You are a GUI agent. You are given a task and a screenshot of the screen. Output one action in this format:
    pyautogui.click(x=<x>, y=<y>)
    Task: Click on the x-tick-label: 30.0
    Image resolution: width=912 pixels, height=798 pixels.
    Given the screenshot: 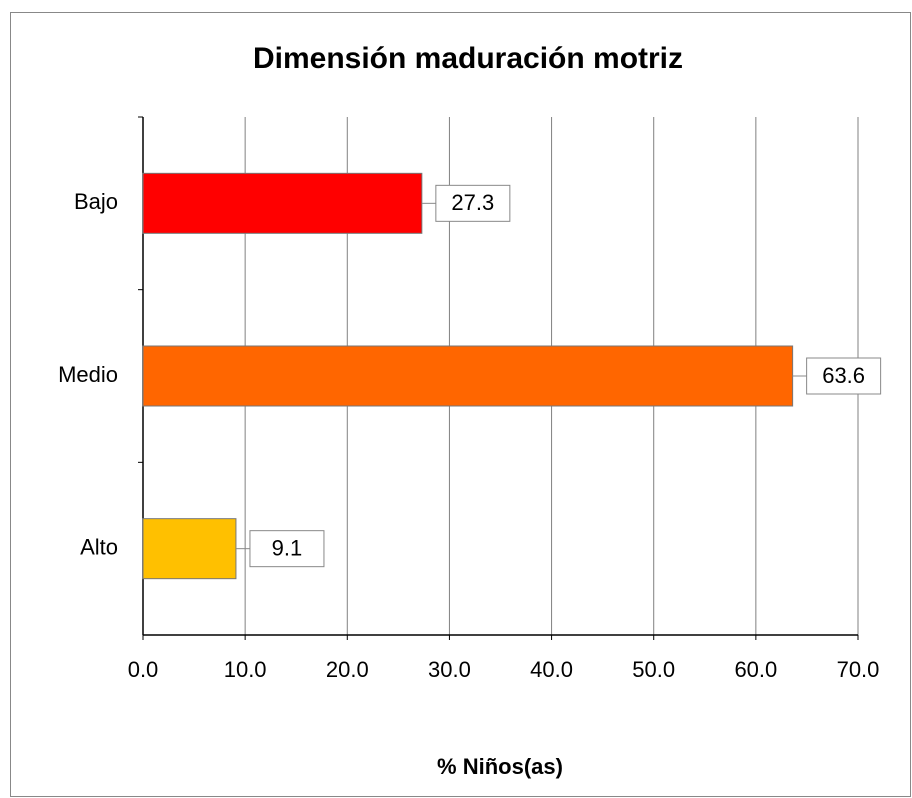 What is the action you would take?
    pyautogui.click(x=449, y=669)
    